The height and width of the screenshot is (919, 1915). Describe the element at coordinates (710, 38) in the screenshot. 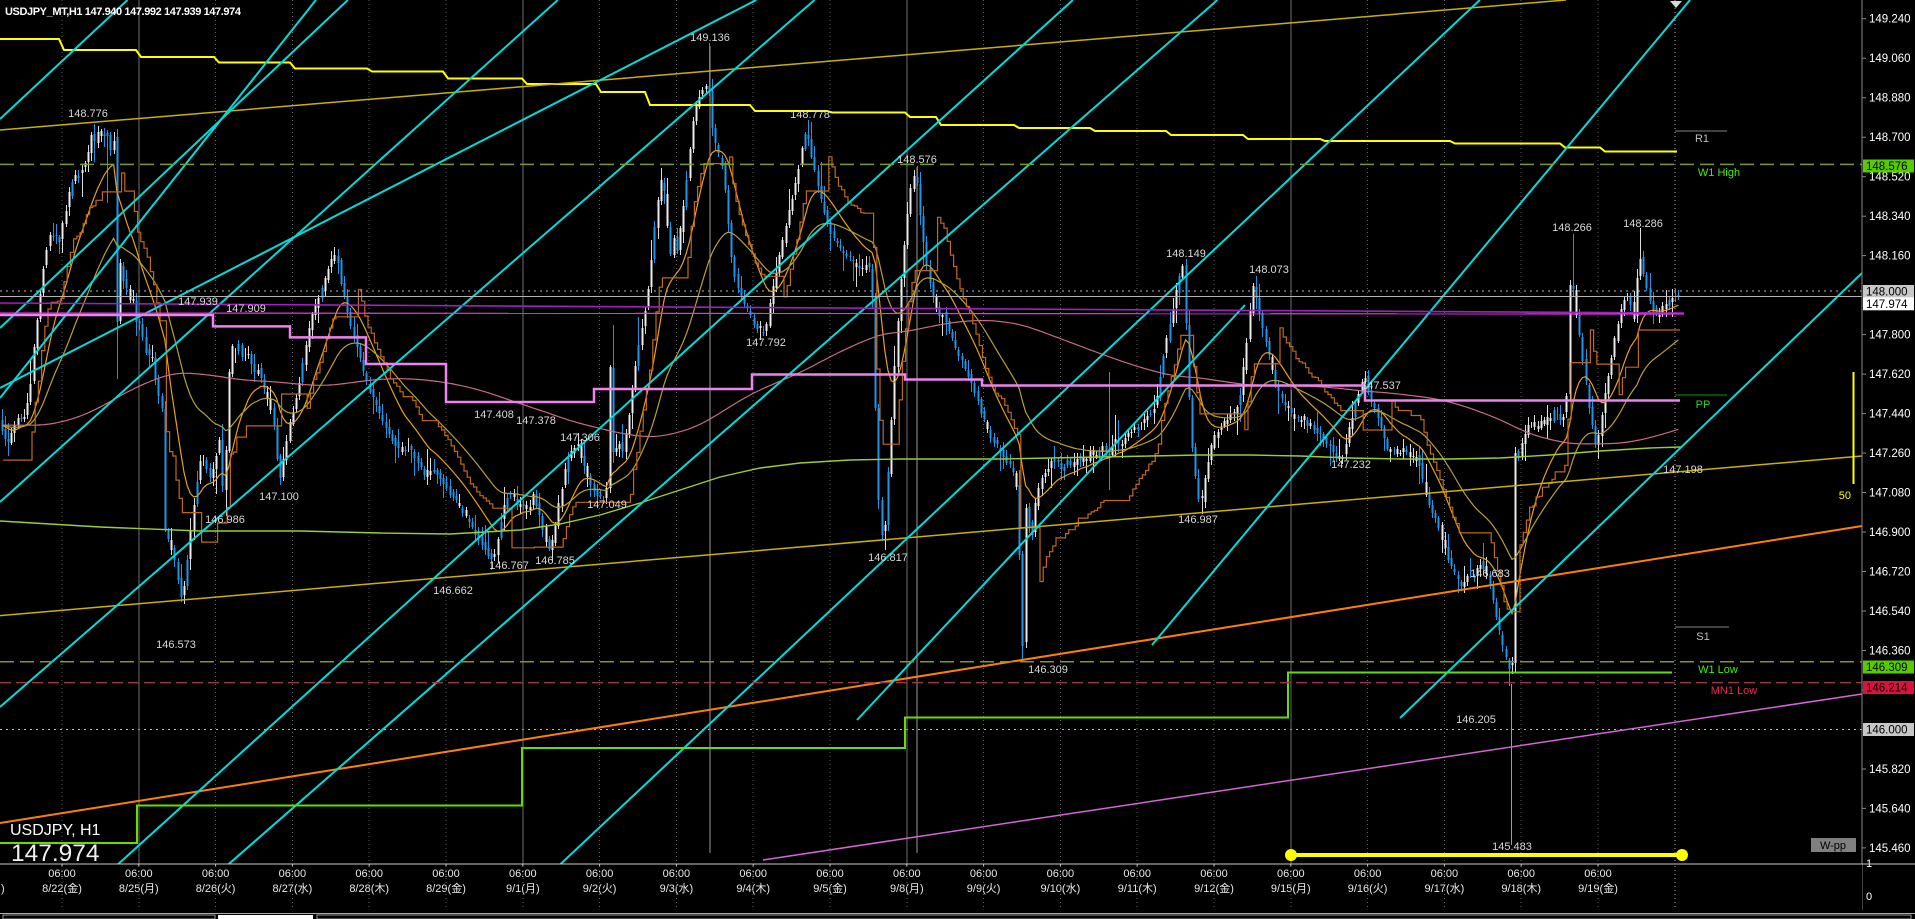

I see `svg-text: 149.136` at that location.